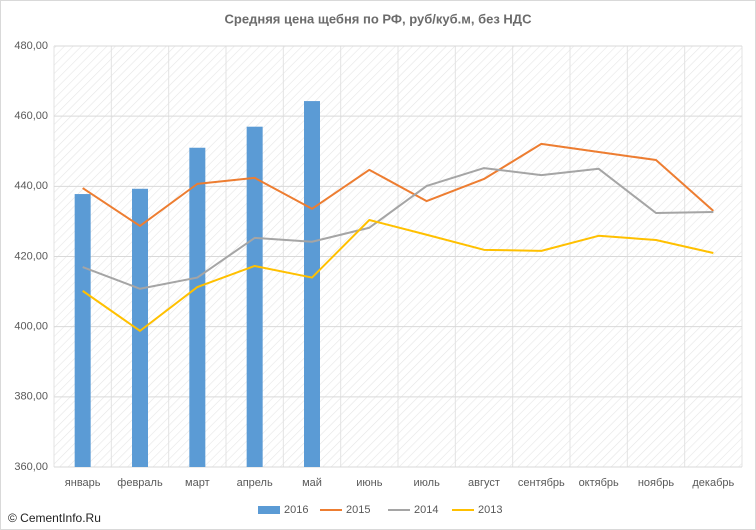 Image resolution: width=756 pixels, height=530 pixels. What do you see at coordinates (197, 483) in the screenshot?
I see `x-tick-label: март` at bounding box center [197, 483].